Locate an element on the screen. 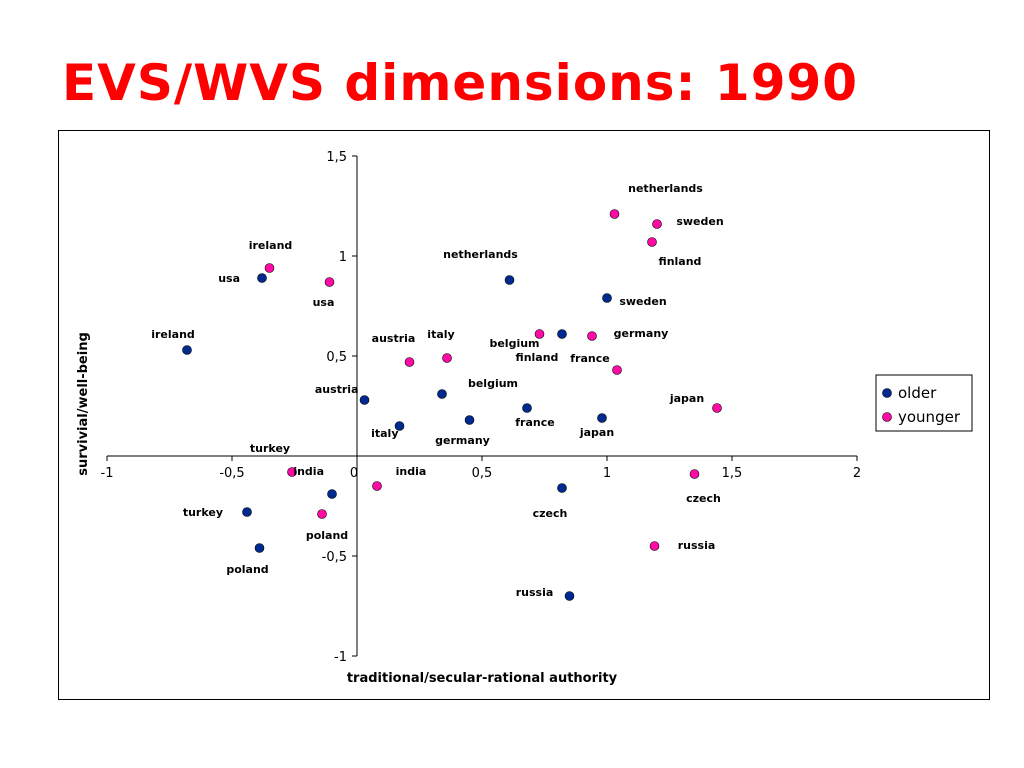  y-tick-label: 0,5 is located at coordinates (336, 357).